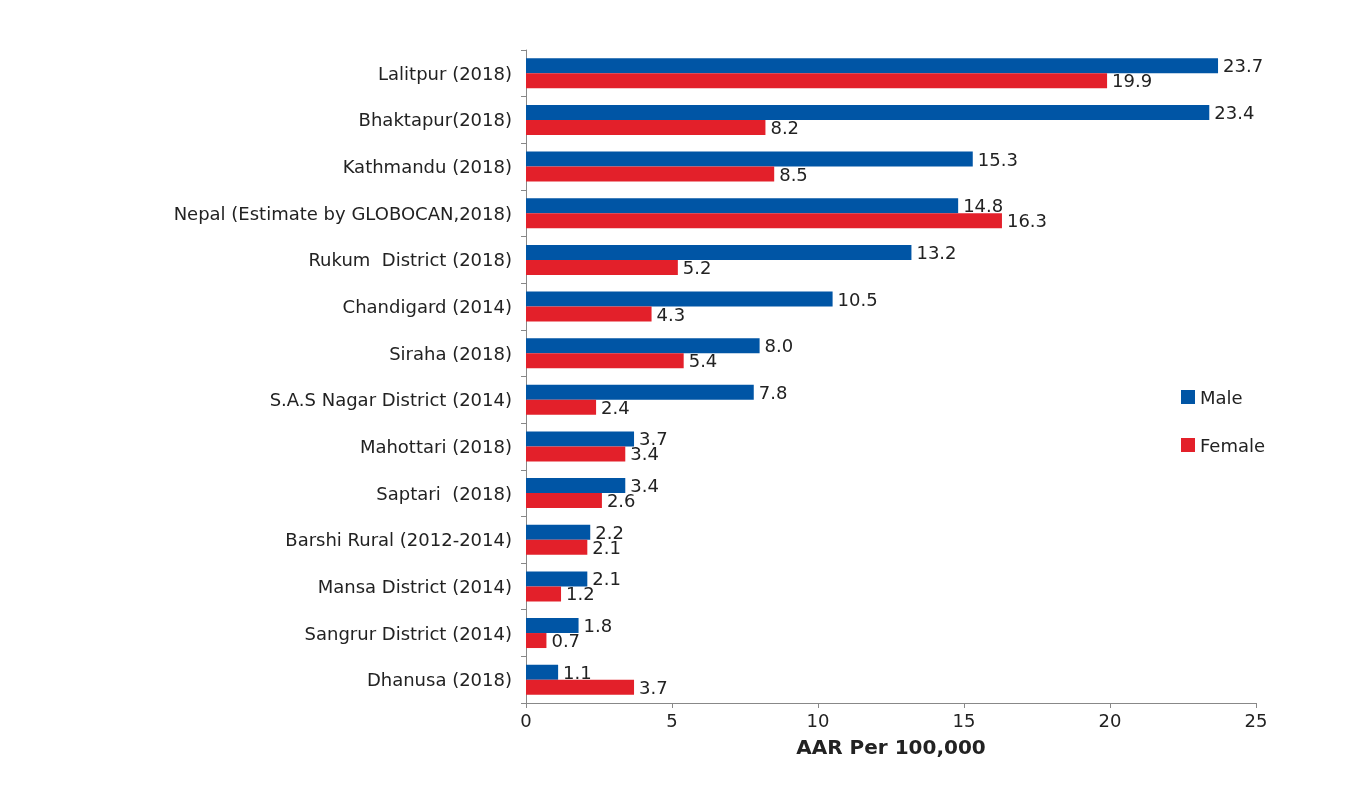 The image size is (1360, 803). What do you see at coordinates (427, 307) in the screenshot?
I see `y-tick-label: Chandigard (2014)` at bounding box center [427, 307].